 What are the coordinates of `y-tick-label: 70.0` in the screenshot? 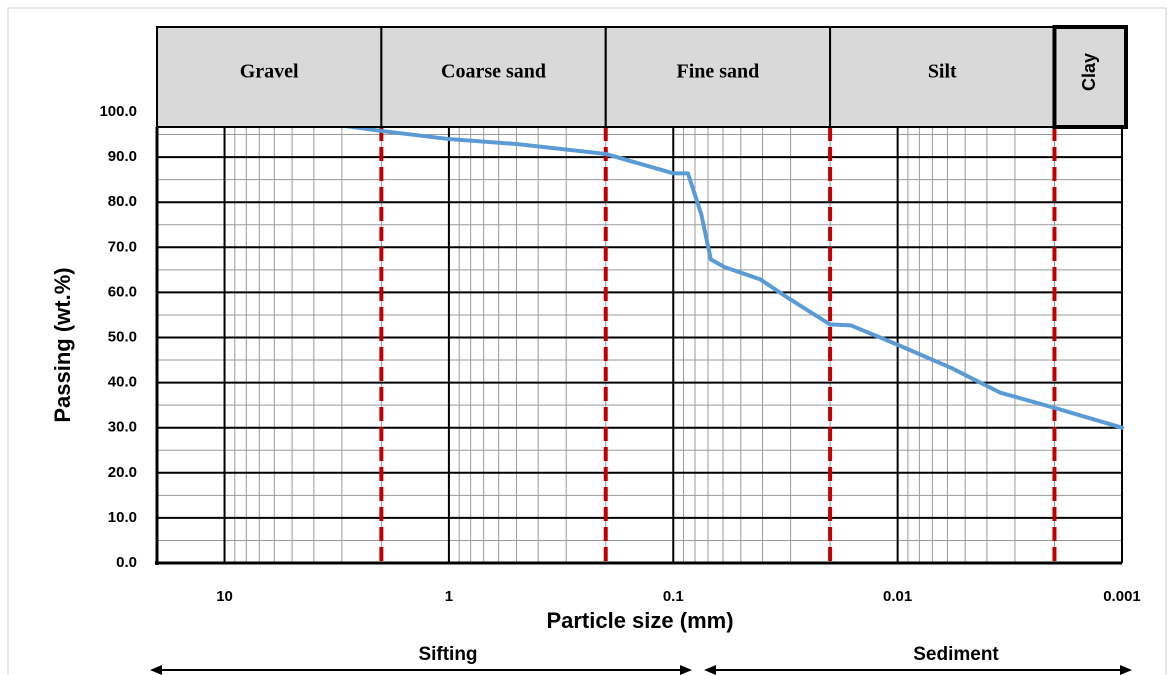 It's located at (122, 246).